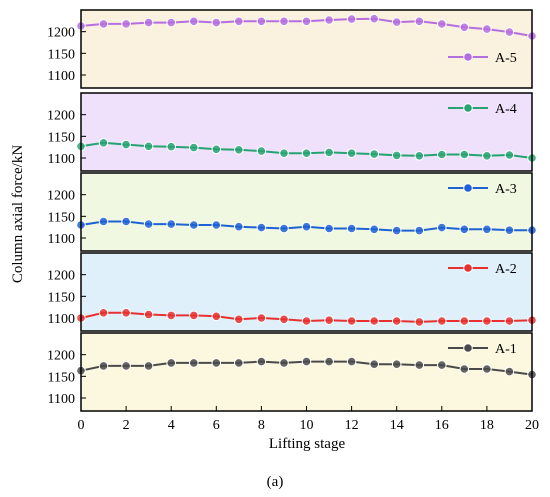 The width and height of the screenshot is (550, 497). Describe the element at coordinates (307, 425) in the screenshot. I see `x-tick-label: 10` at that location.